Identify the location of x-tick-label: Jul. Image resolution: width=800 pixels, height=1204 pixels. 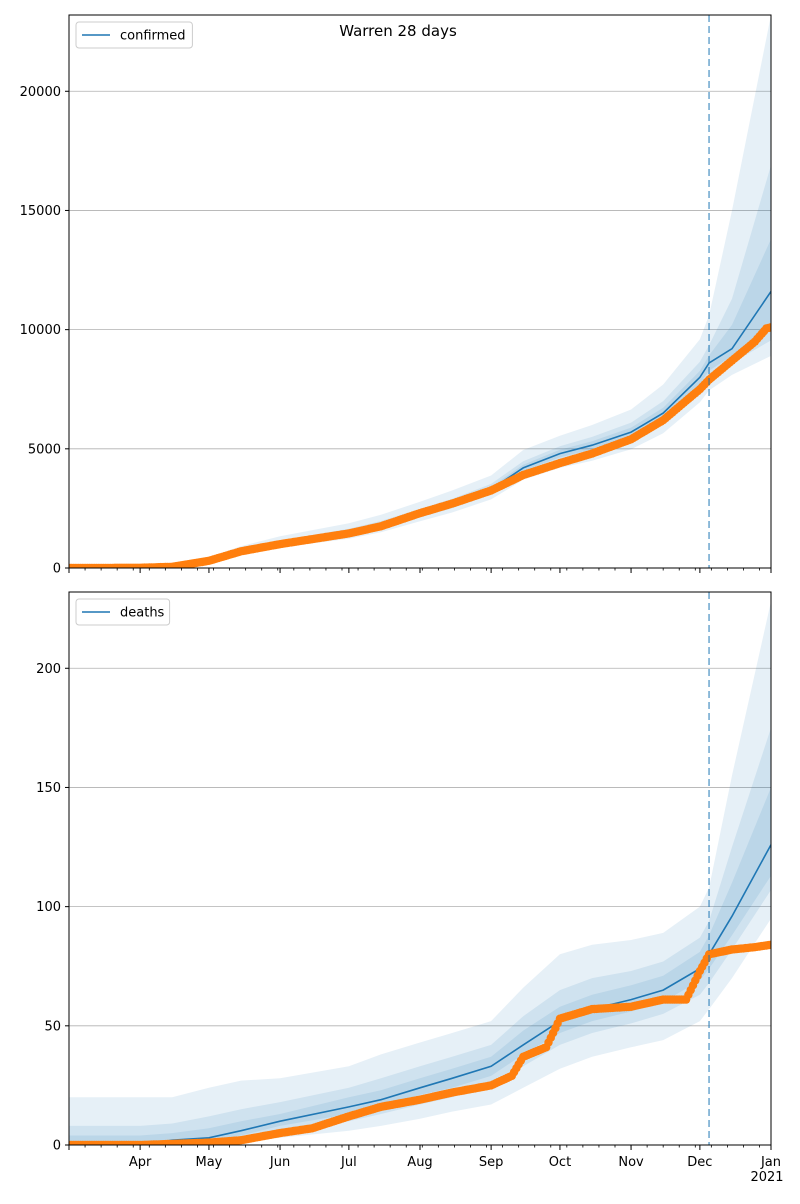
(348, 1162).